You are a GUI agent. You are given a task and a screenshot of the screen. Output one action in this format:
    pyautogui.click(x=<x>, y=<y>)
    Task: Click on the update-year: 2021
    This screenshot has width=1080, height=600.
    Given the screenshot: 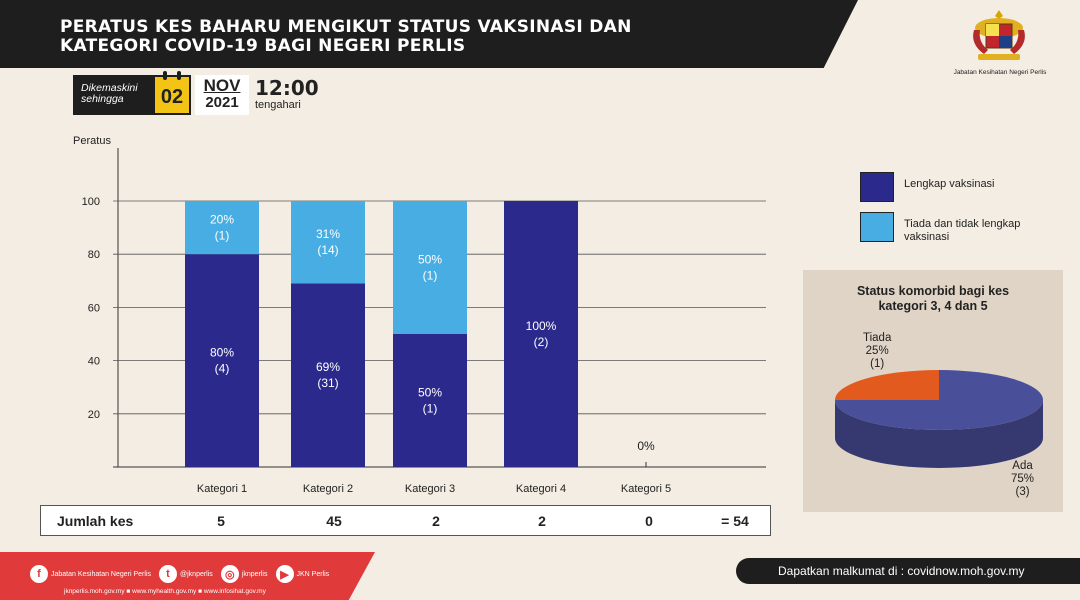 What is the action you would take?
    pyautogui.click(x=222, y=102)
    